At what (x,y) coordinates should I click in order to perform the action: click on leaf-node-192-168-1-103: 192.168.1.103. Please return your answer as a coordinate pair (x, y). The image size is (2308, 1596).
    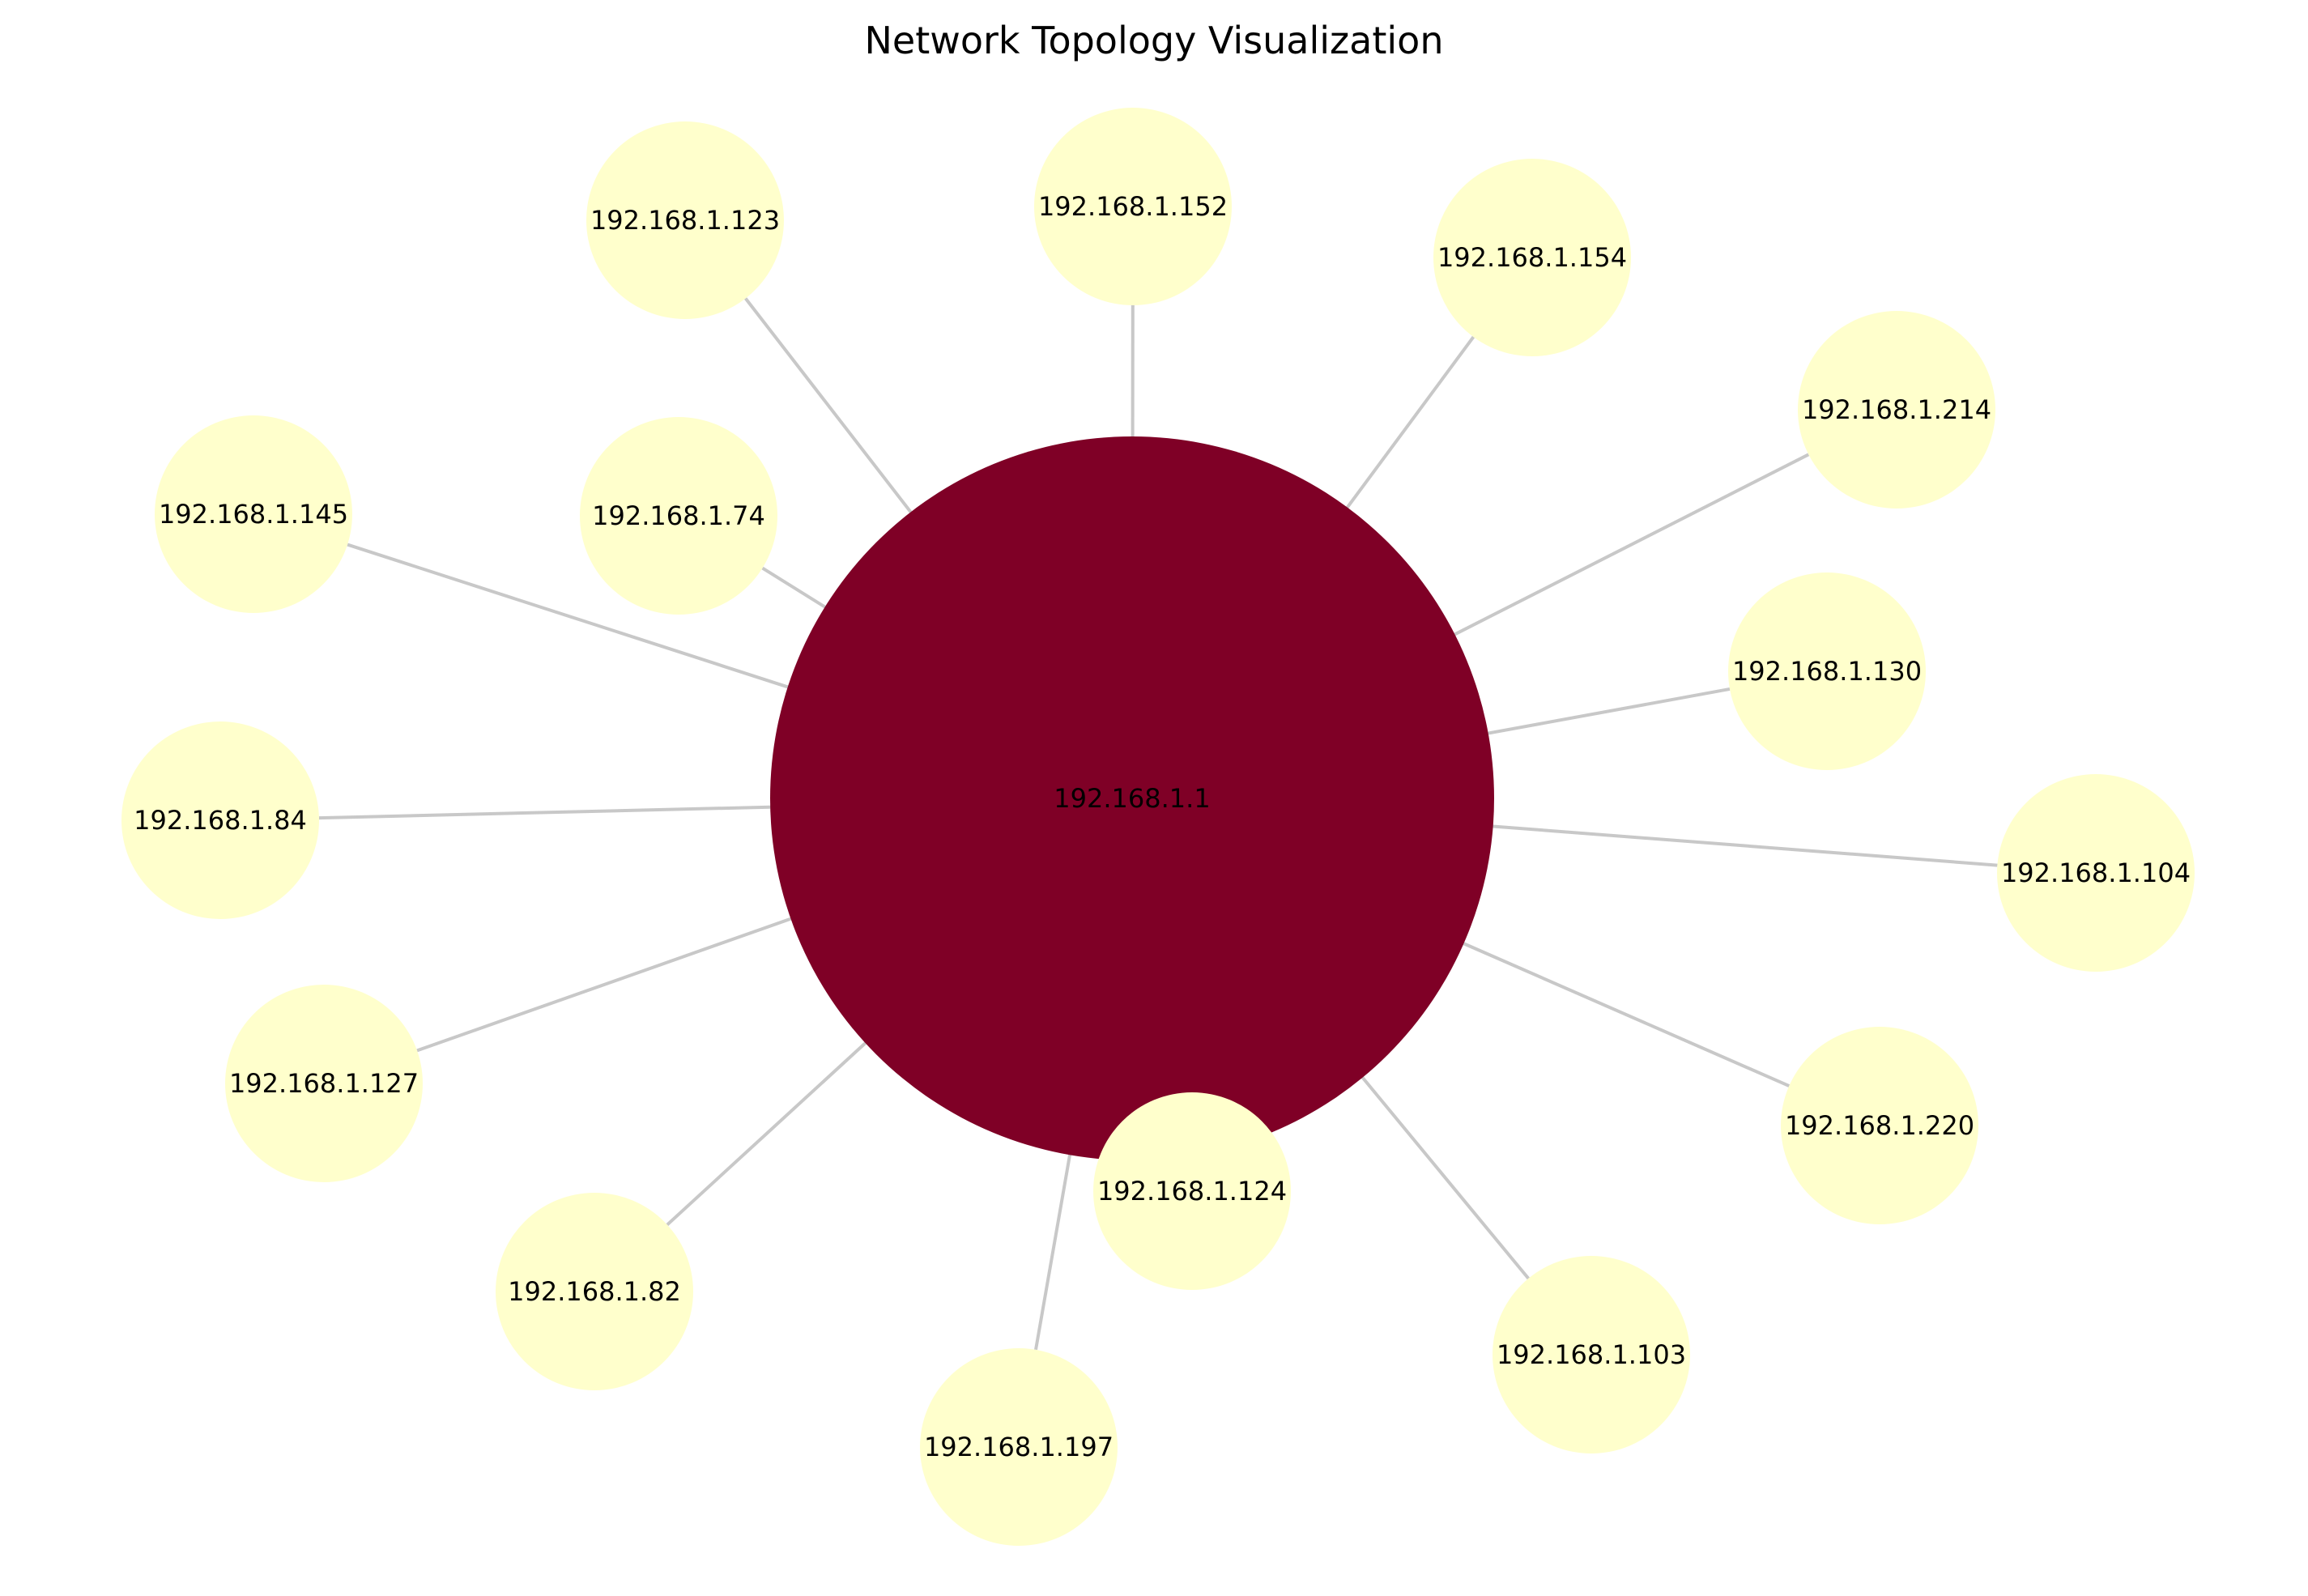
    Looking at the image, I should click on (1591, 1354).